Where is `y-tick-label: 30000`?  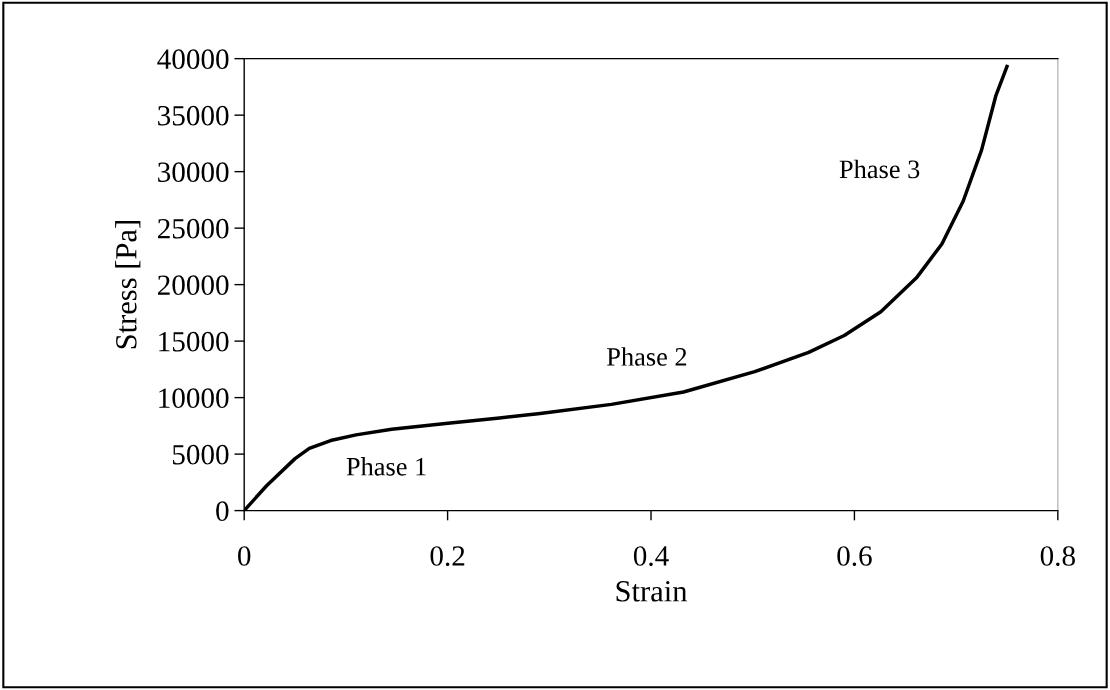 y-tick-label: 30000 is located at coordinates (193, 172).